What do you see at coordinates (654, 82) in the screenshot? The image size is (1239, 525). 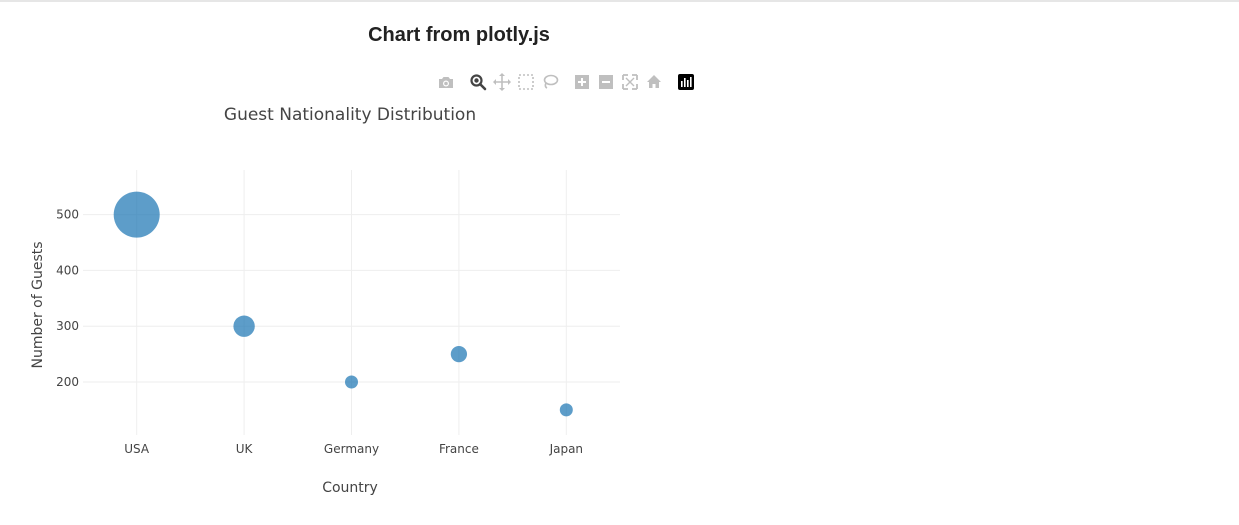 I see `reset-axes-icon` at bounding box center [654, 82].